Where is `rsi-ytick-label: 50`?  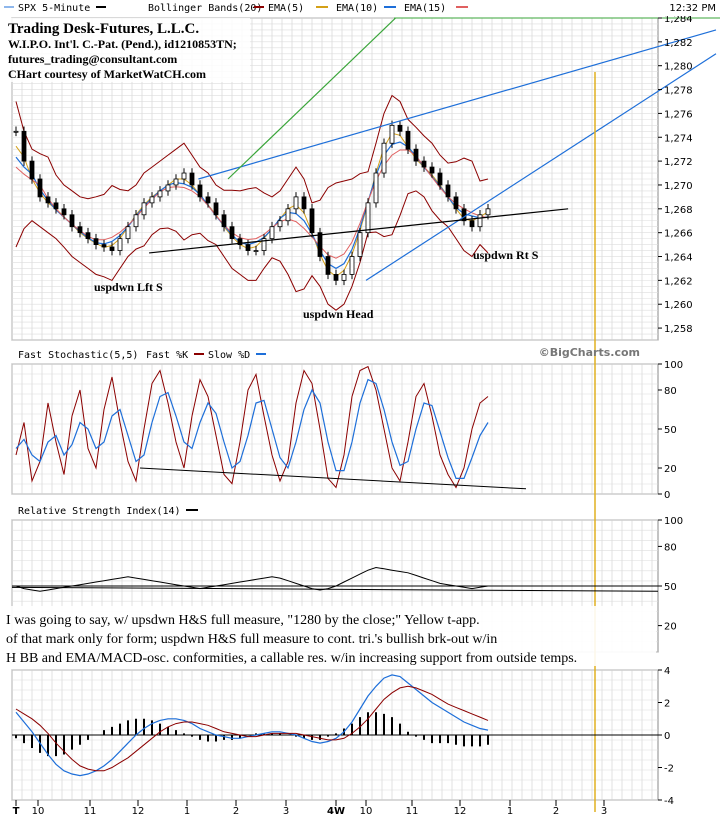
rsi-ytick-label: 50 is located at coordinates (670, 587).